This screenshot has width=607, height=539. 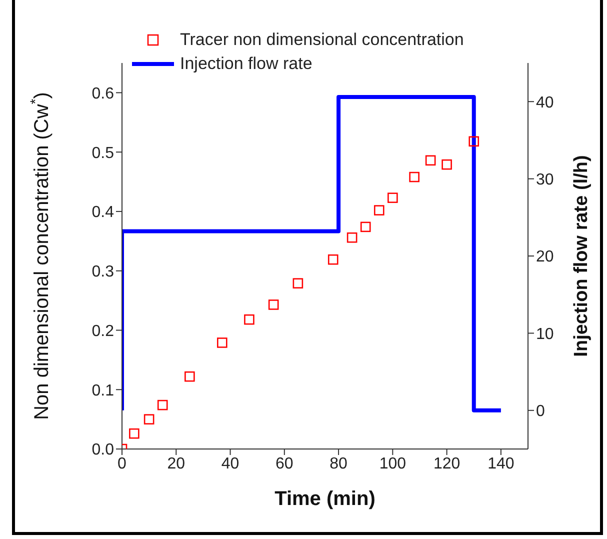 I want to click on y2-tick-label: 40, so click(x=545, y=103).